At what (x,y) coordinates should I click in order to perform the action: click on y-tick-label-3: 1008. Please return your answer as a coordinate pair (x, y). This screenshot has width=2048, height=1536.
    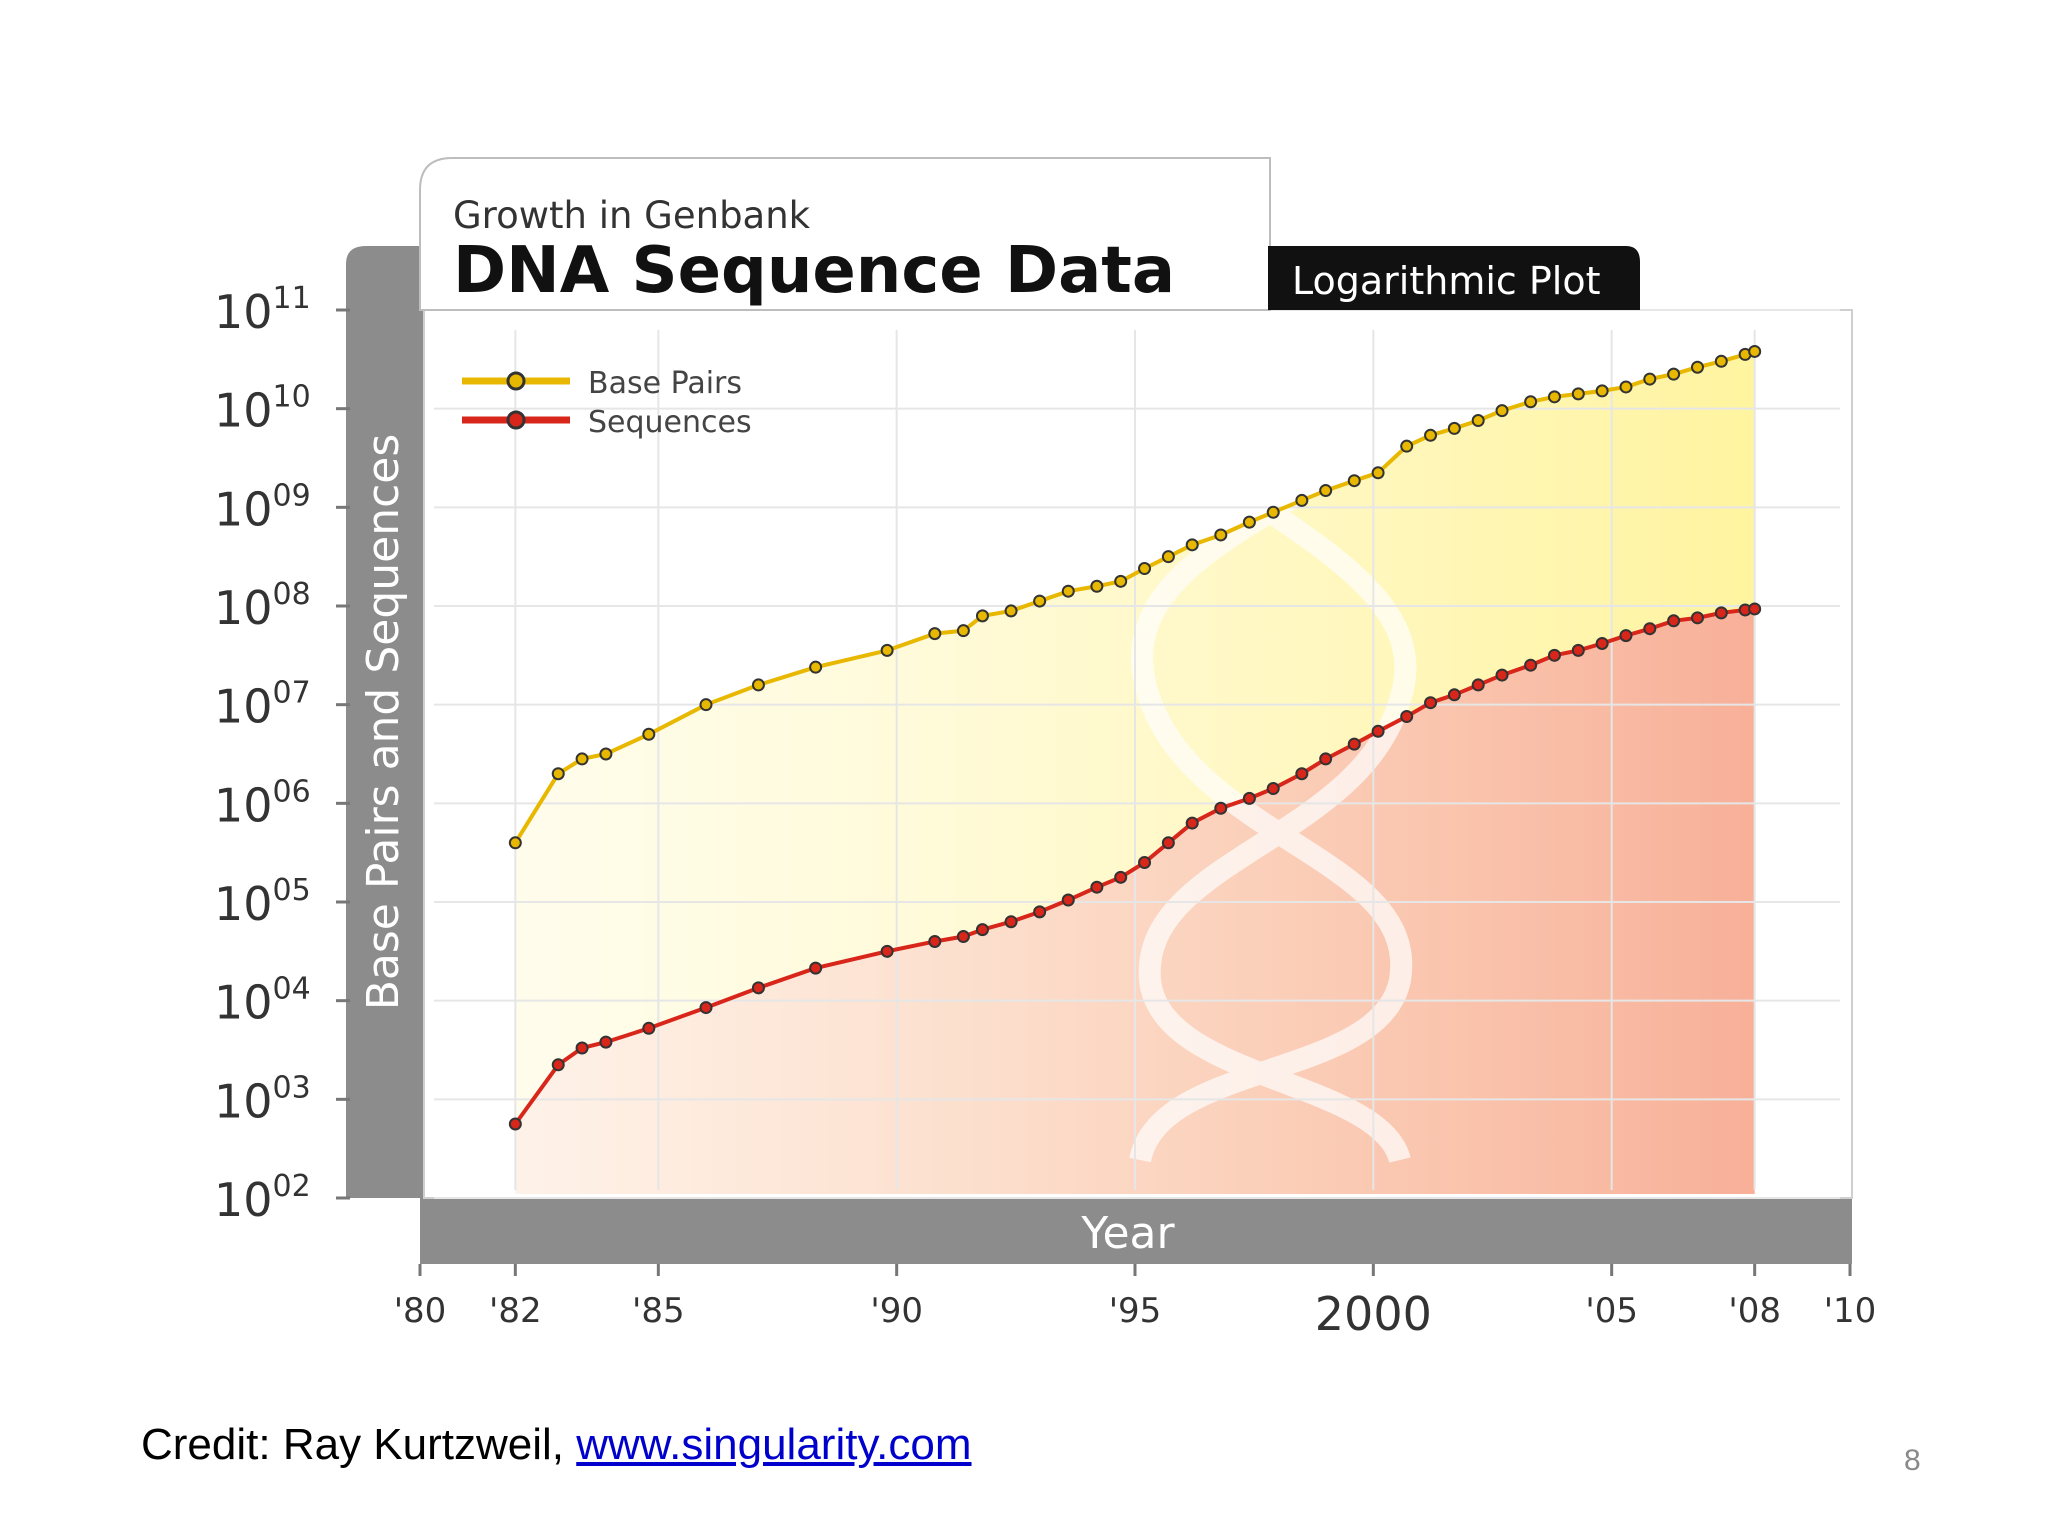
    Looking at the image, I should click on (262, 606).